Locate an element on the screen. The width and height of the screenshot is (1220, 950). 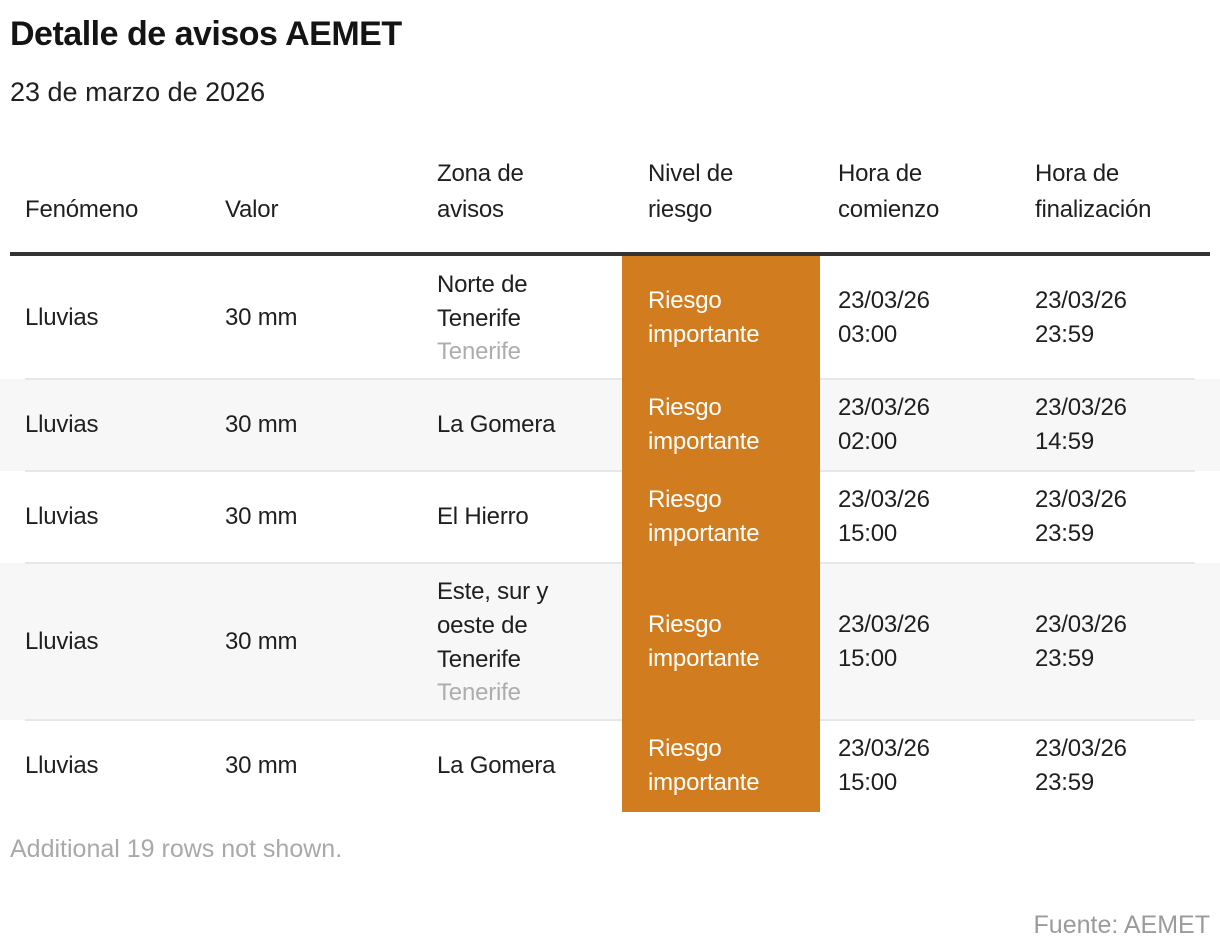
cell-zona: El Hierro is located at coordinates (521, 517).